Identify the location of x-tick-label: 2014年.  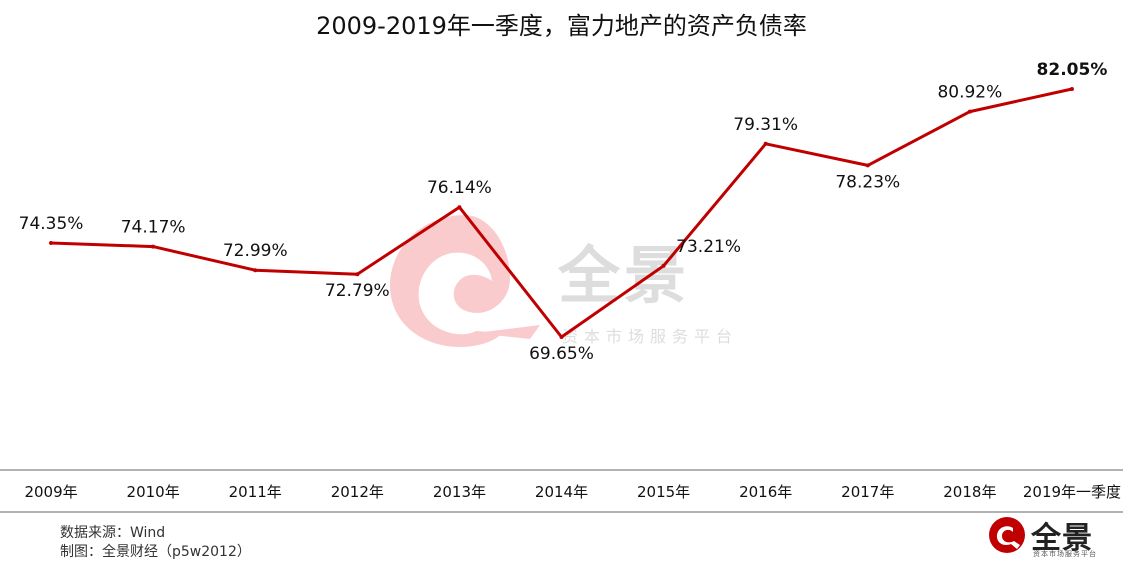
(561, 492).